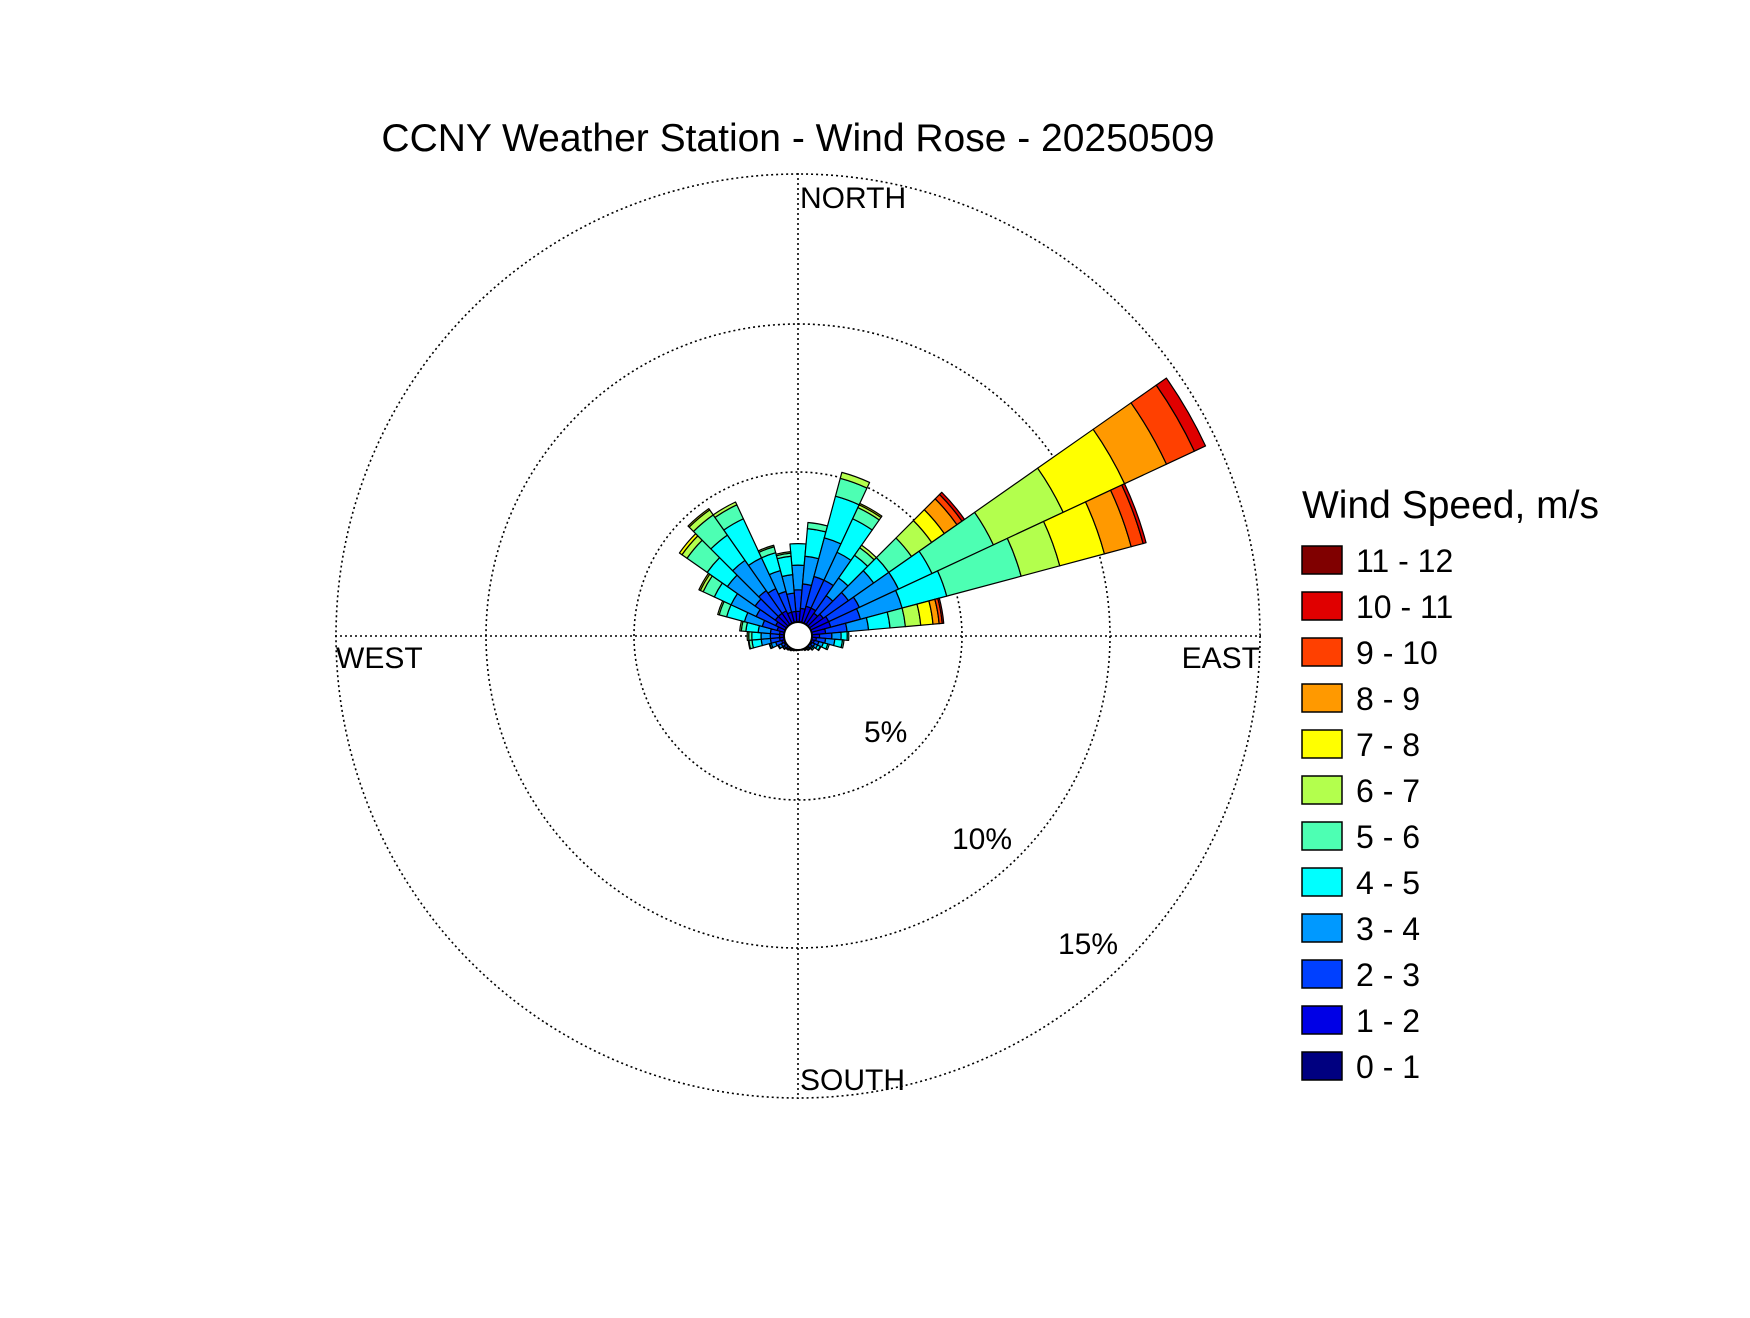 This screenshot has width=1750, height=1318. I want to click on ring-label-10: 10%, so click(982, 839).